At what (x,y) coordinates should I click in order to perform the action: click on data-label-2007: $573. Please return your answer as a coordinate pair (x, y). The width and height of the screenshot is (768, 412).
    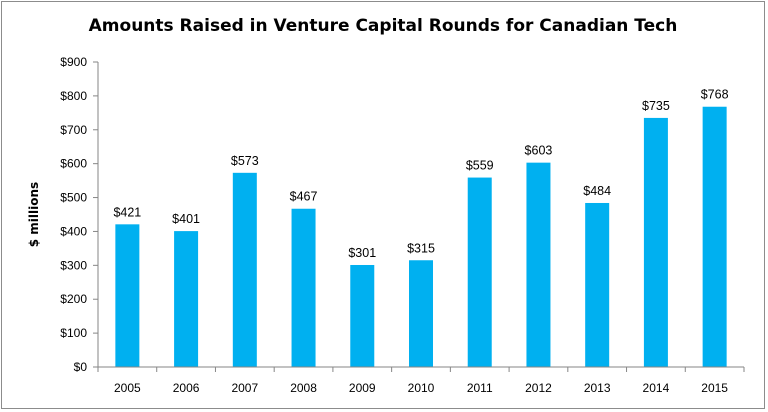
    Looking at the image, I should click on (245, 161).